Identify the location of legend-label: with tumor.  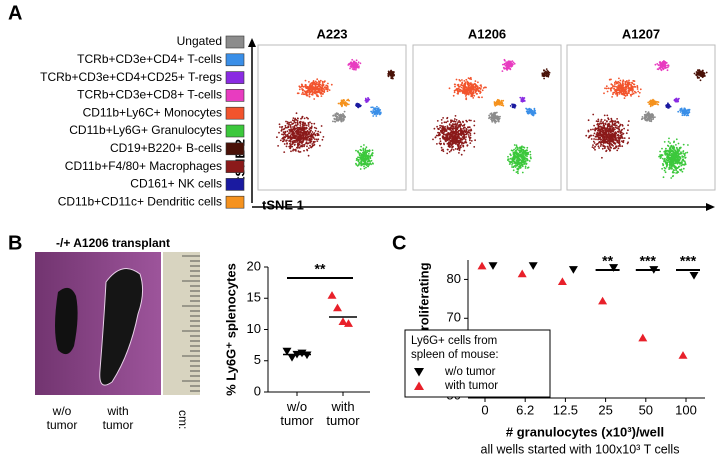
(471, 386).